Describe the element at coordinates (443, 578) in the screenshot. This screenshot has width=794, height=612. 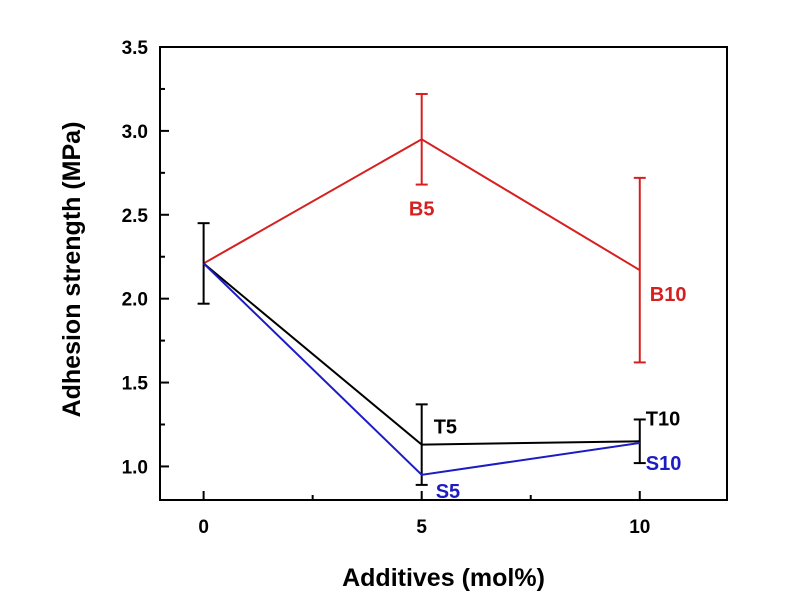
I see `x-axis-title: Additives (mol%)` at that location.